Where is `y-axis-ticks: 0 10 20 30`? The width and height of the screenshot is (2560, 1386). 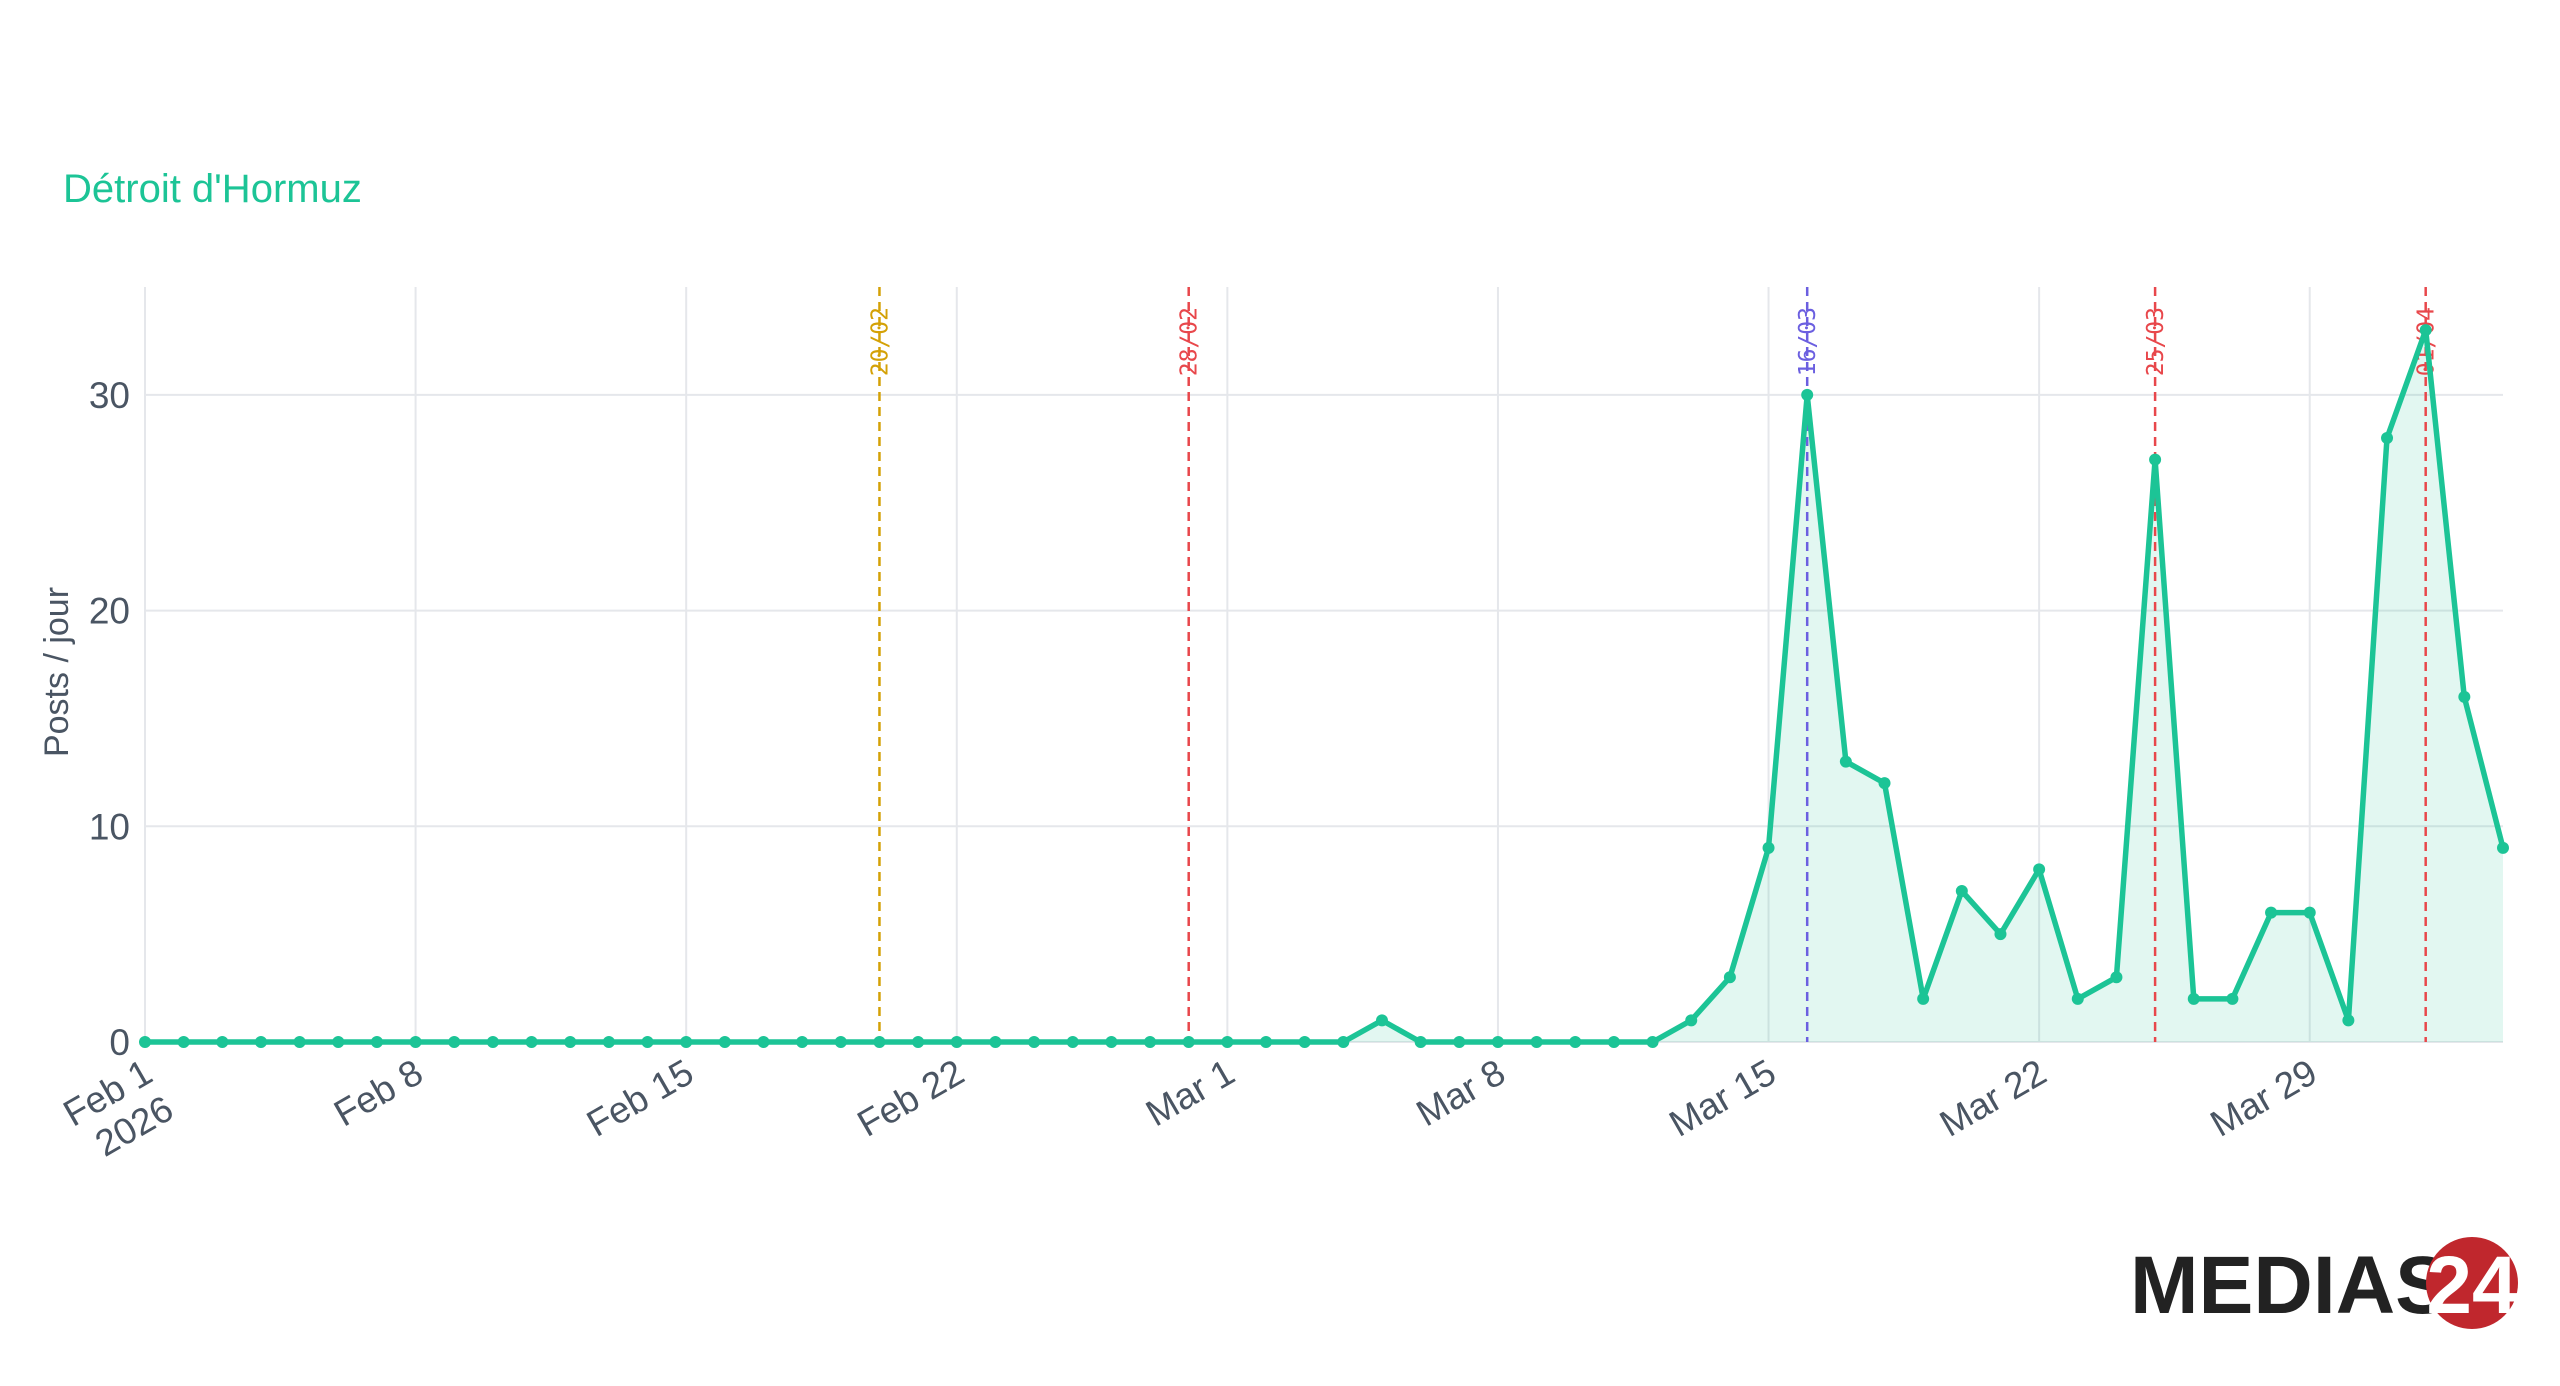
y-axis-ticks: 0 10 20 30 is located at coordinates (109, 719).